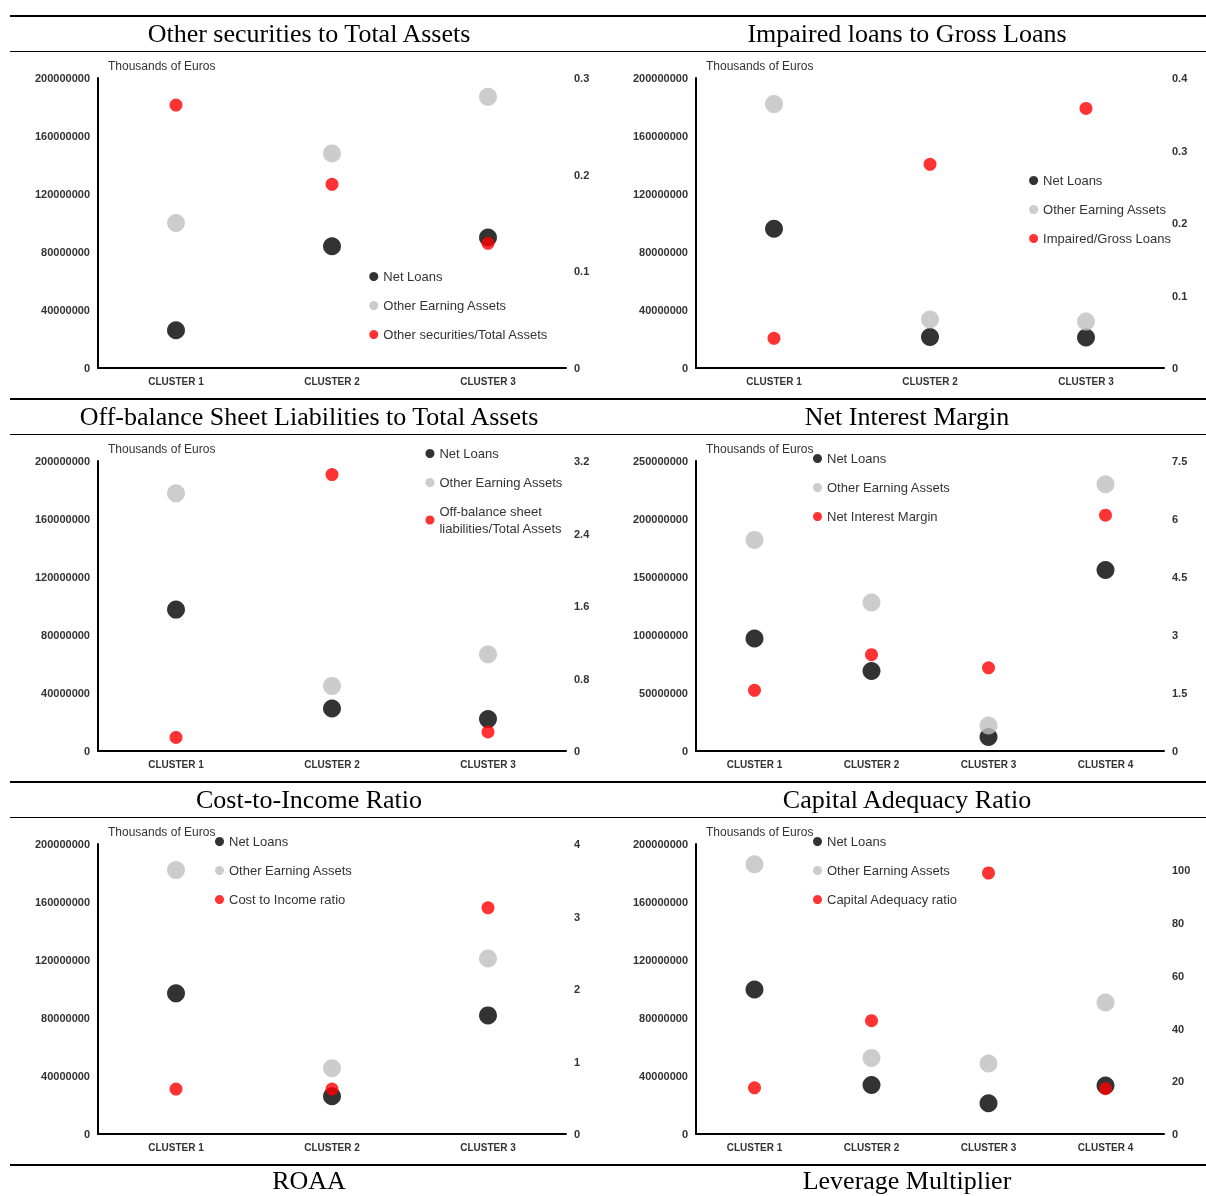  I want to click on y2-tick-label: 40, so click(1178, 1028).